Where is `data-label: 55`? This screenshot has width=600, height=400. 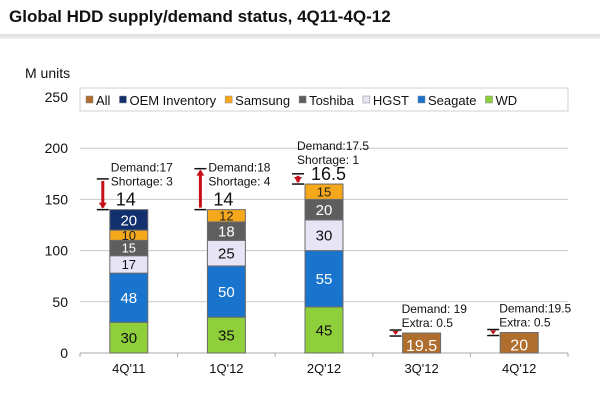 data-label: 55 is located at coordinates (324, 279).